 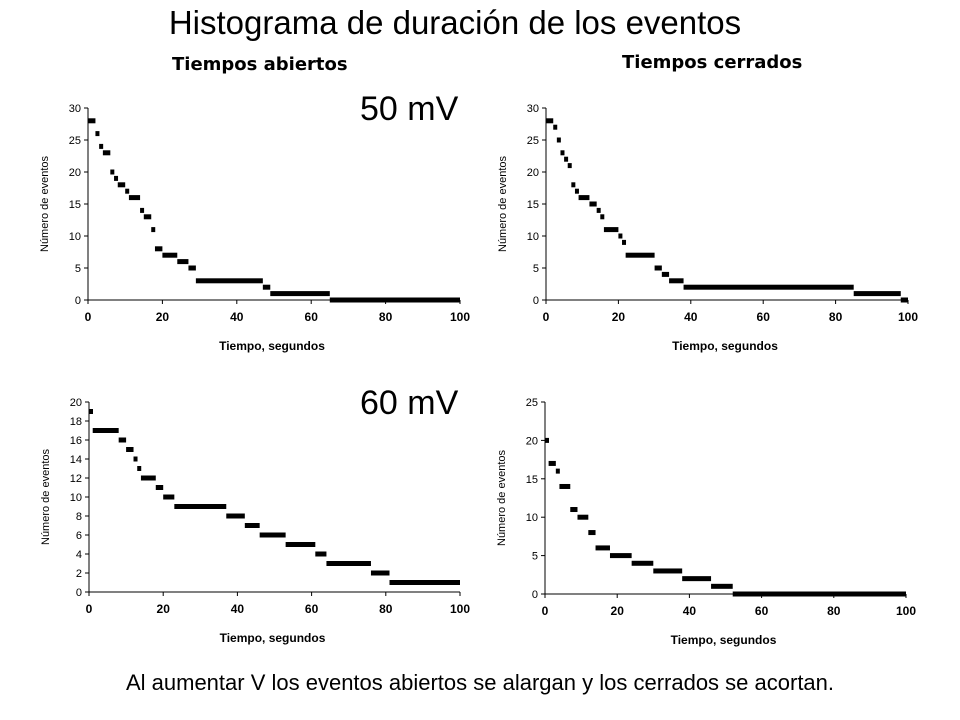 What do you see at coordinates (79, 555) in the screenshot?
I see `y-tick-label: 4` at bounding box center [79, 555].